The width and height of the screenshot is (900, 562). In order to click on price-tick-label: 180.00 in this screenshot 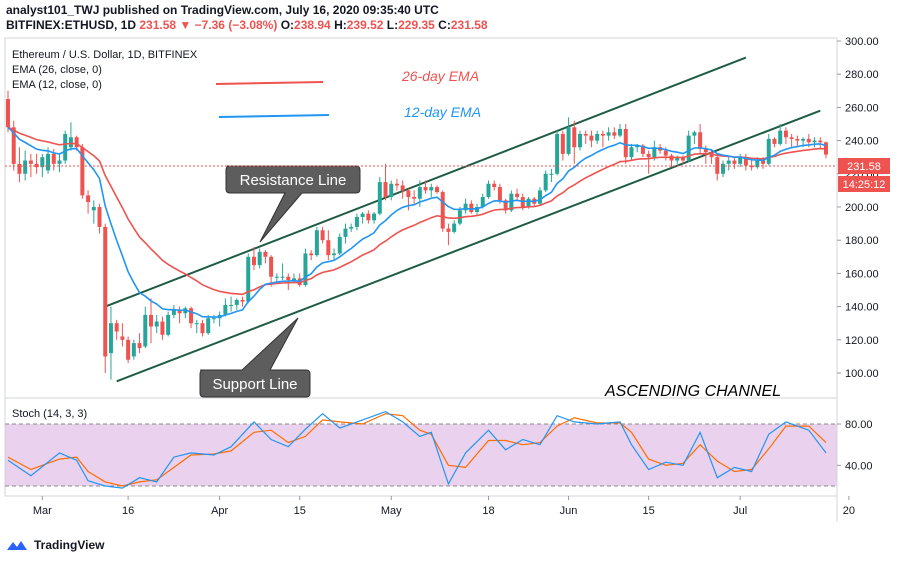, I will do `click(862, 241)`.